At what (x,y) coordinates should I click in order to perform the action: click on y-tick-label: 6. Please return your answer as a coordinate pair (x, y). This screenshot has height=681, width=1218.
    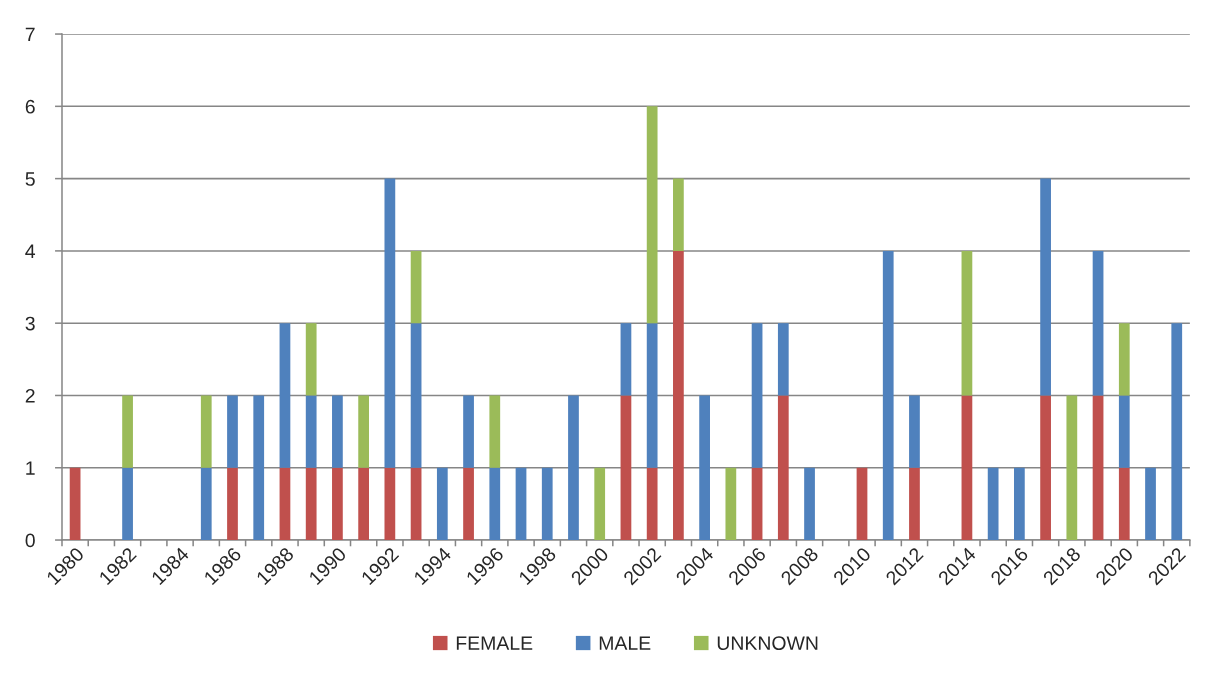
    Looking at the image, I should click on (30, 106).